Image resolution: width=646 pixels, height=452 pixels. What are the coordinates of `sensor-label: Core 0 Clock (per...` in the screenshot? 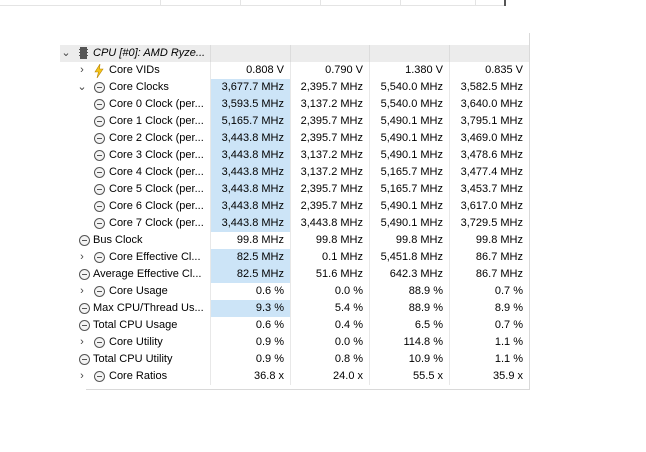 It's located at (156, 104).